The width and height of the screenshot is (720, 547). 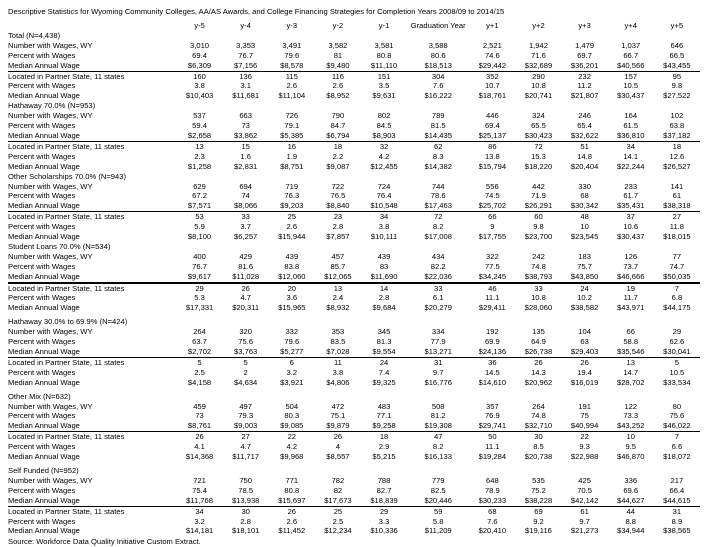 What do you see at coordinates (384, 406) in the screenshot?
I see `value-cell: 483` at bounding box center [384, 406].